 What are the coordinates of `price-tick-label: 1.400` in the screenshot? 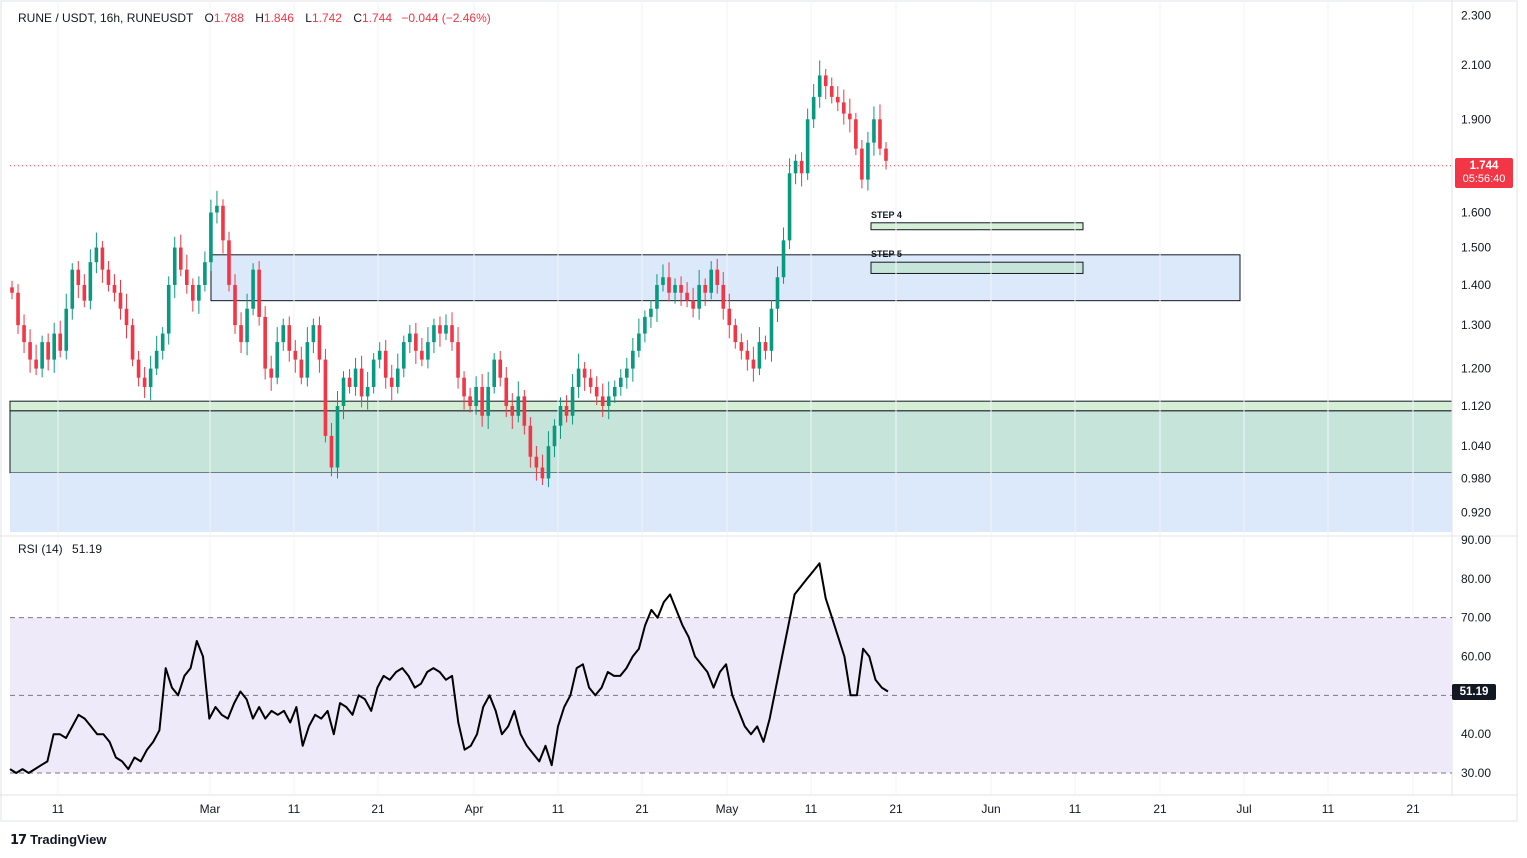 It's located at (1476, 285).